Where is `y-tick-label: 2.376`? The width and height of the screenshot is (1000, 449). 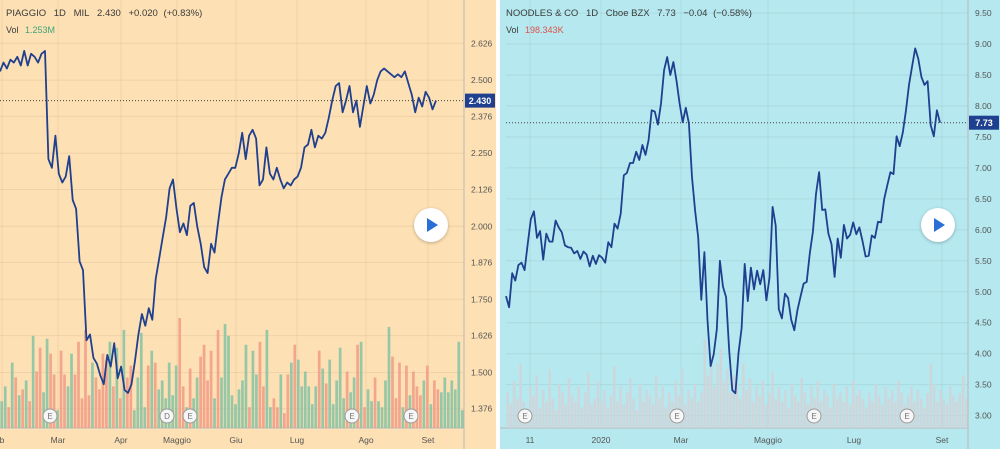
y-tick-label: 2.376 is located at coordinates (482, 116).